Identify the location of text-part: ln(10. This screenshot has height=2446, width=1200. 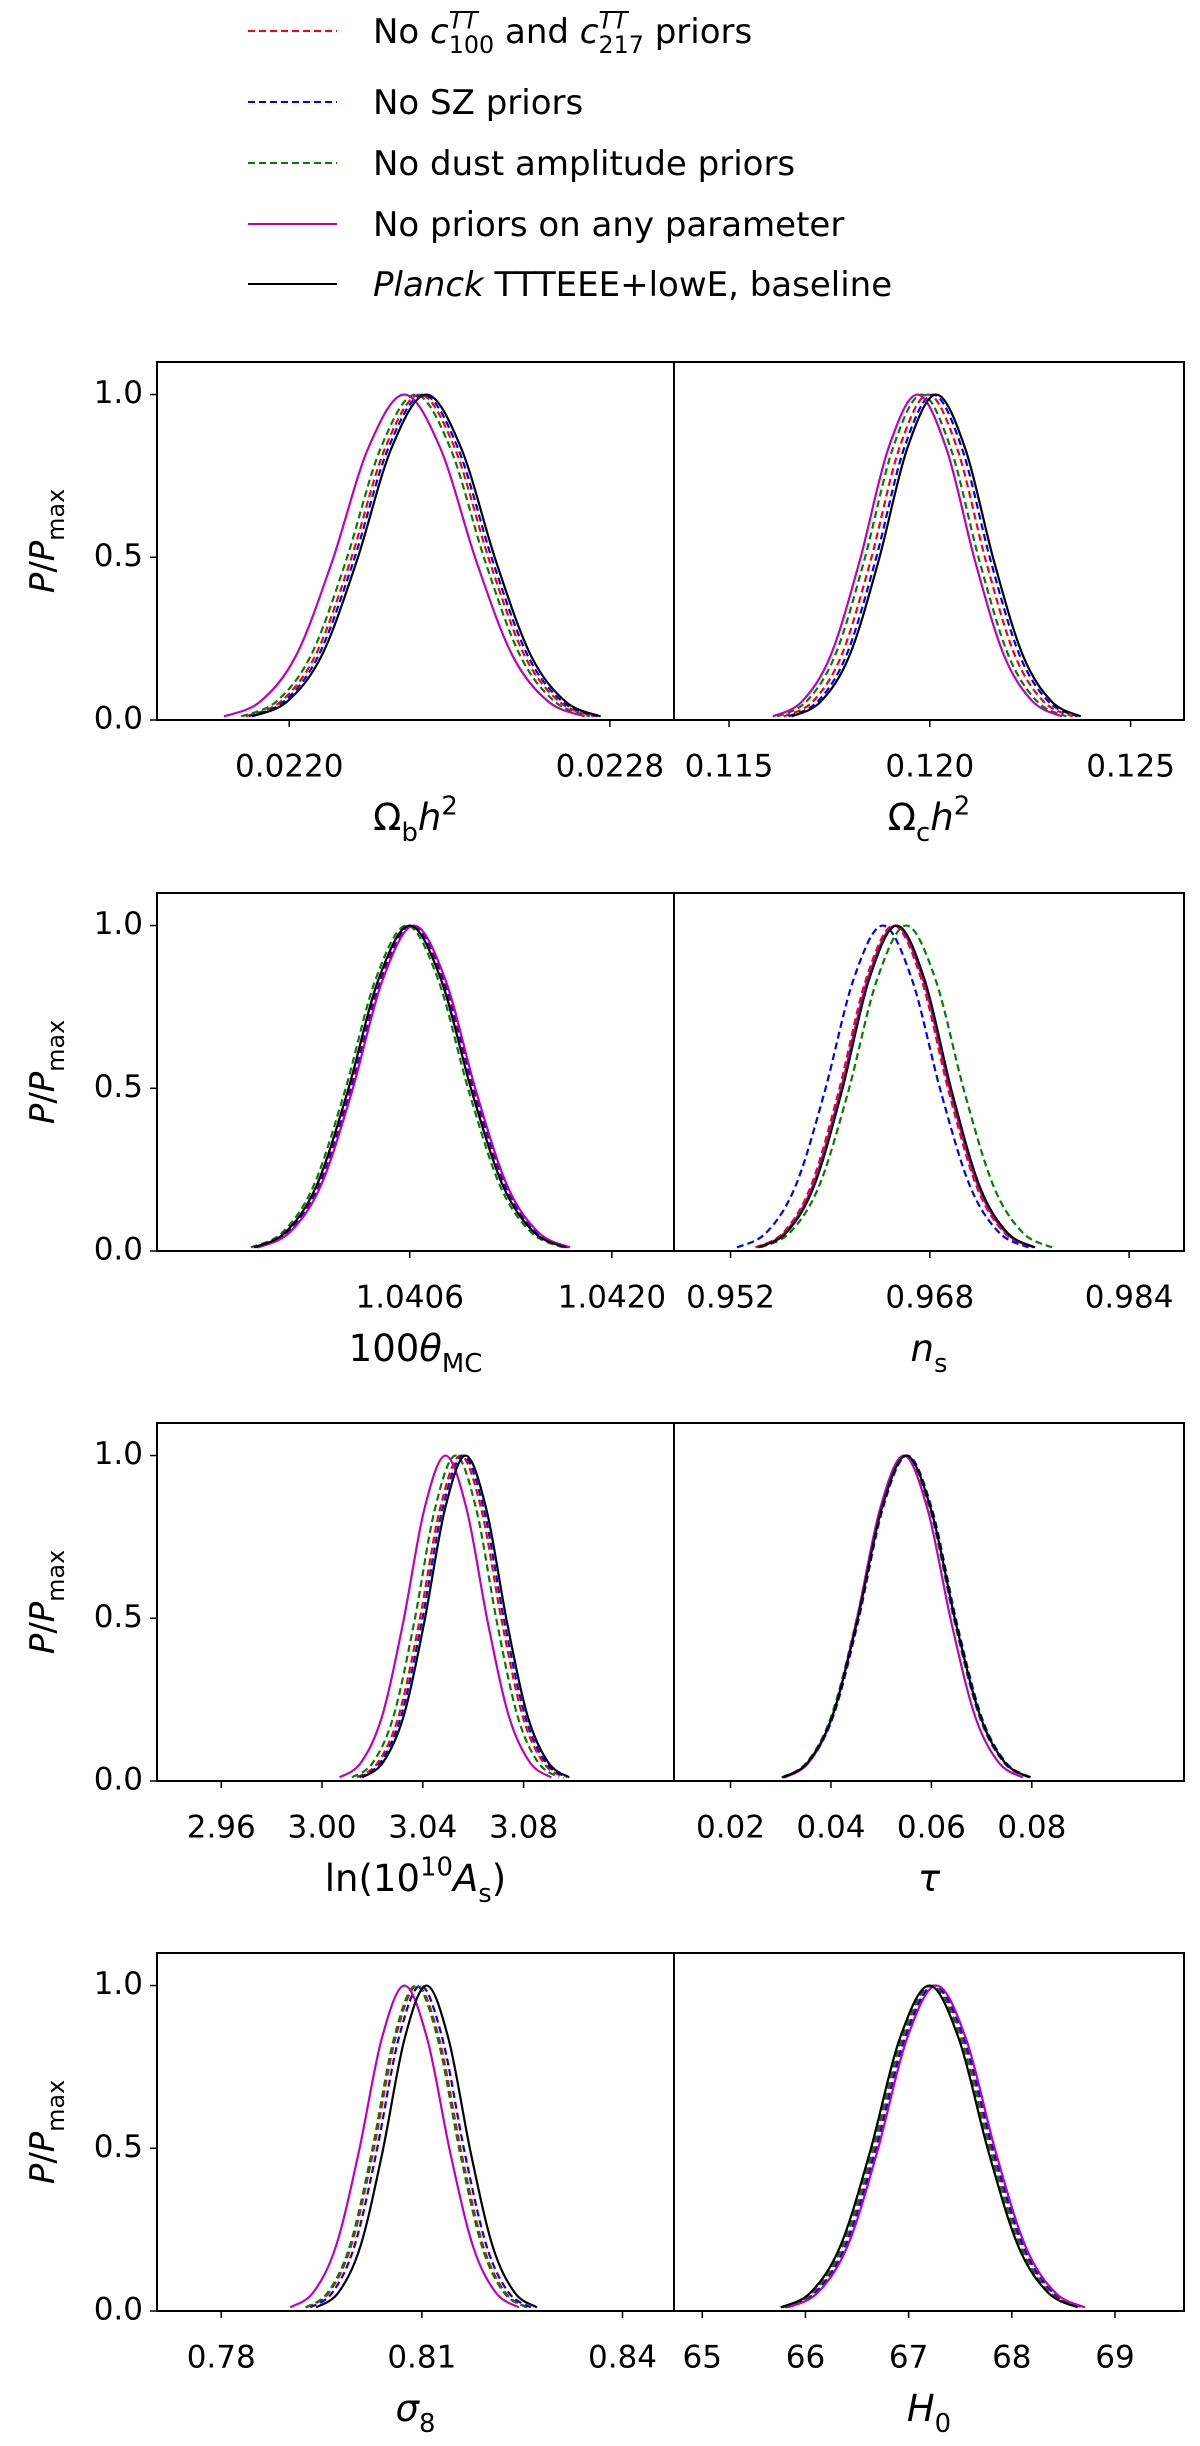
(372, 1878).